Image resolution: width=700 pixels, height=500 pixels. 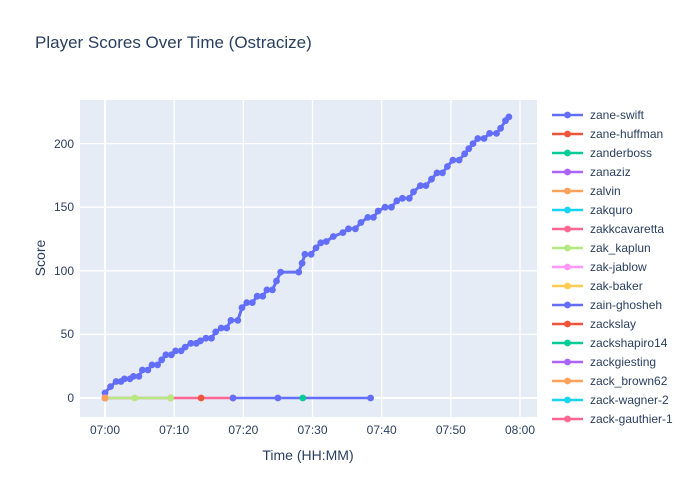 I want to click on y-tick-label: 200, so click(x=63, y=143).